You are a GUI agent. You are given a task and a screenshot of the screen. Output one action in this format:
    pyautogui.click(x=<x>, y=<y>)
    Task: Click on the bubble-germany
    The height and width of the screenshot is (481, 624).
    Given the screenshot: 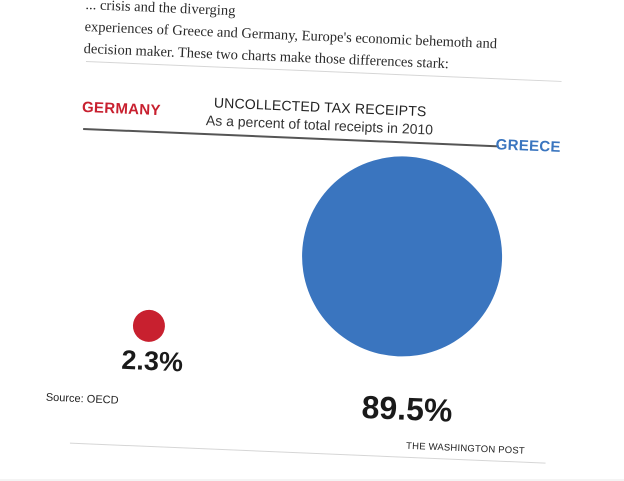 What is the action you would take?
    pyautogui.click(x=148, y=325)
    